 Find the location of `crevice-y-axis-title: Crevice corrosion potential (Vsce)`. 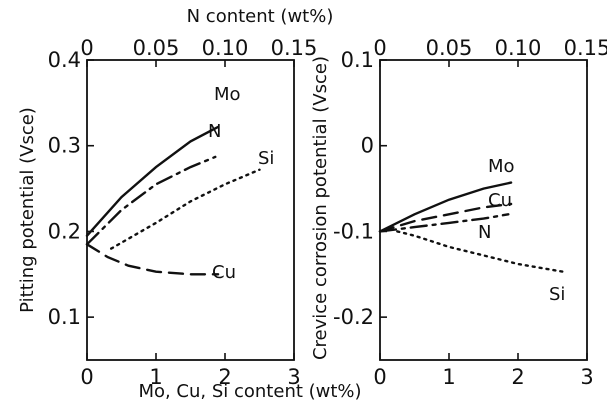

crevice-y-axis-title: Crevice corrosion potential (Vsce) is located at coordinates (320, 208).